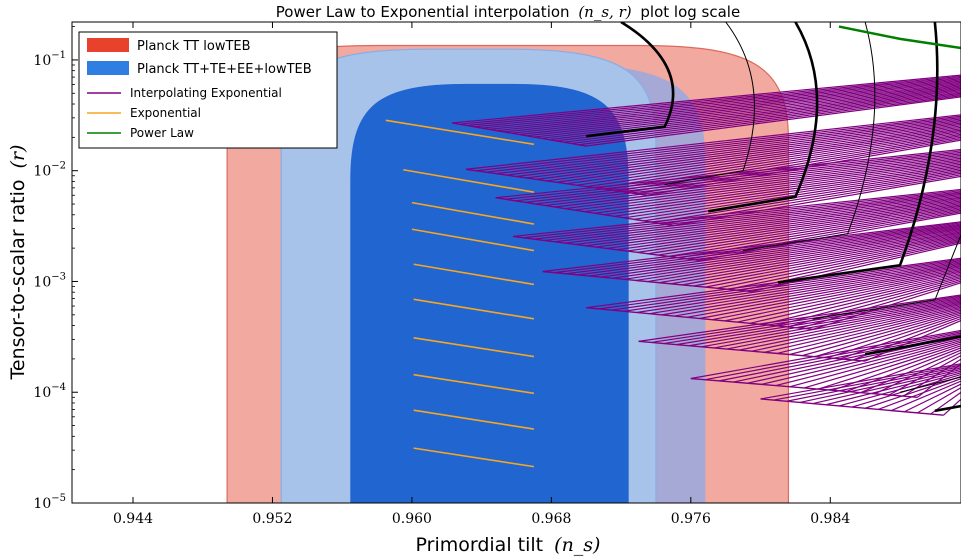  I want to click on chart-title-suffix: plot log scale, so click(690, 12).